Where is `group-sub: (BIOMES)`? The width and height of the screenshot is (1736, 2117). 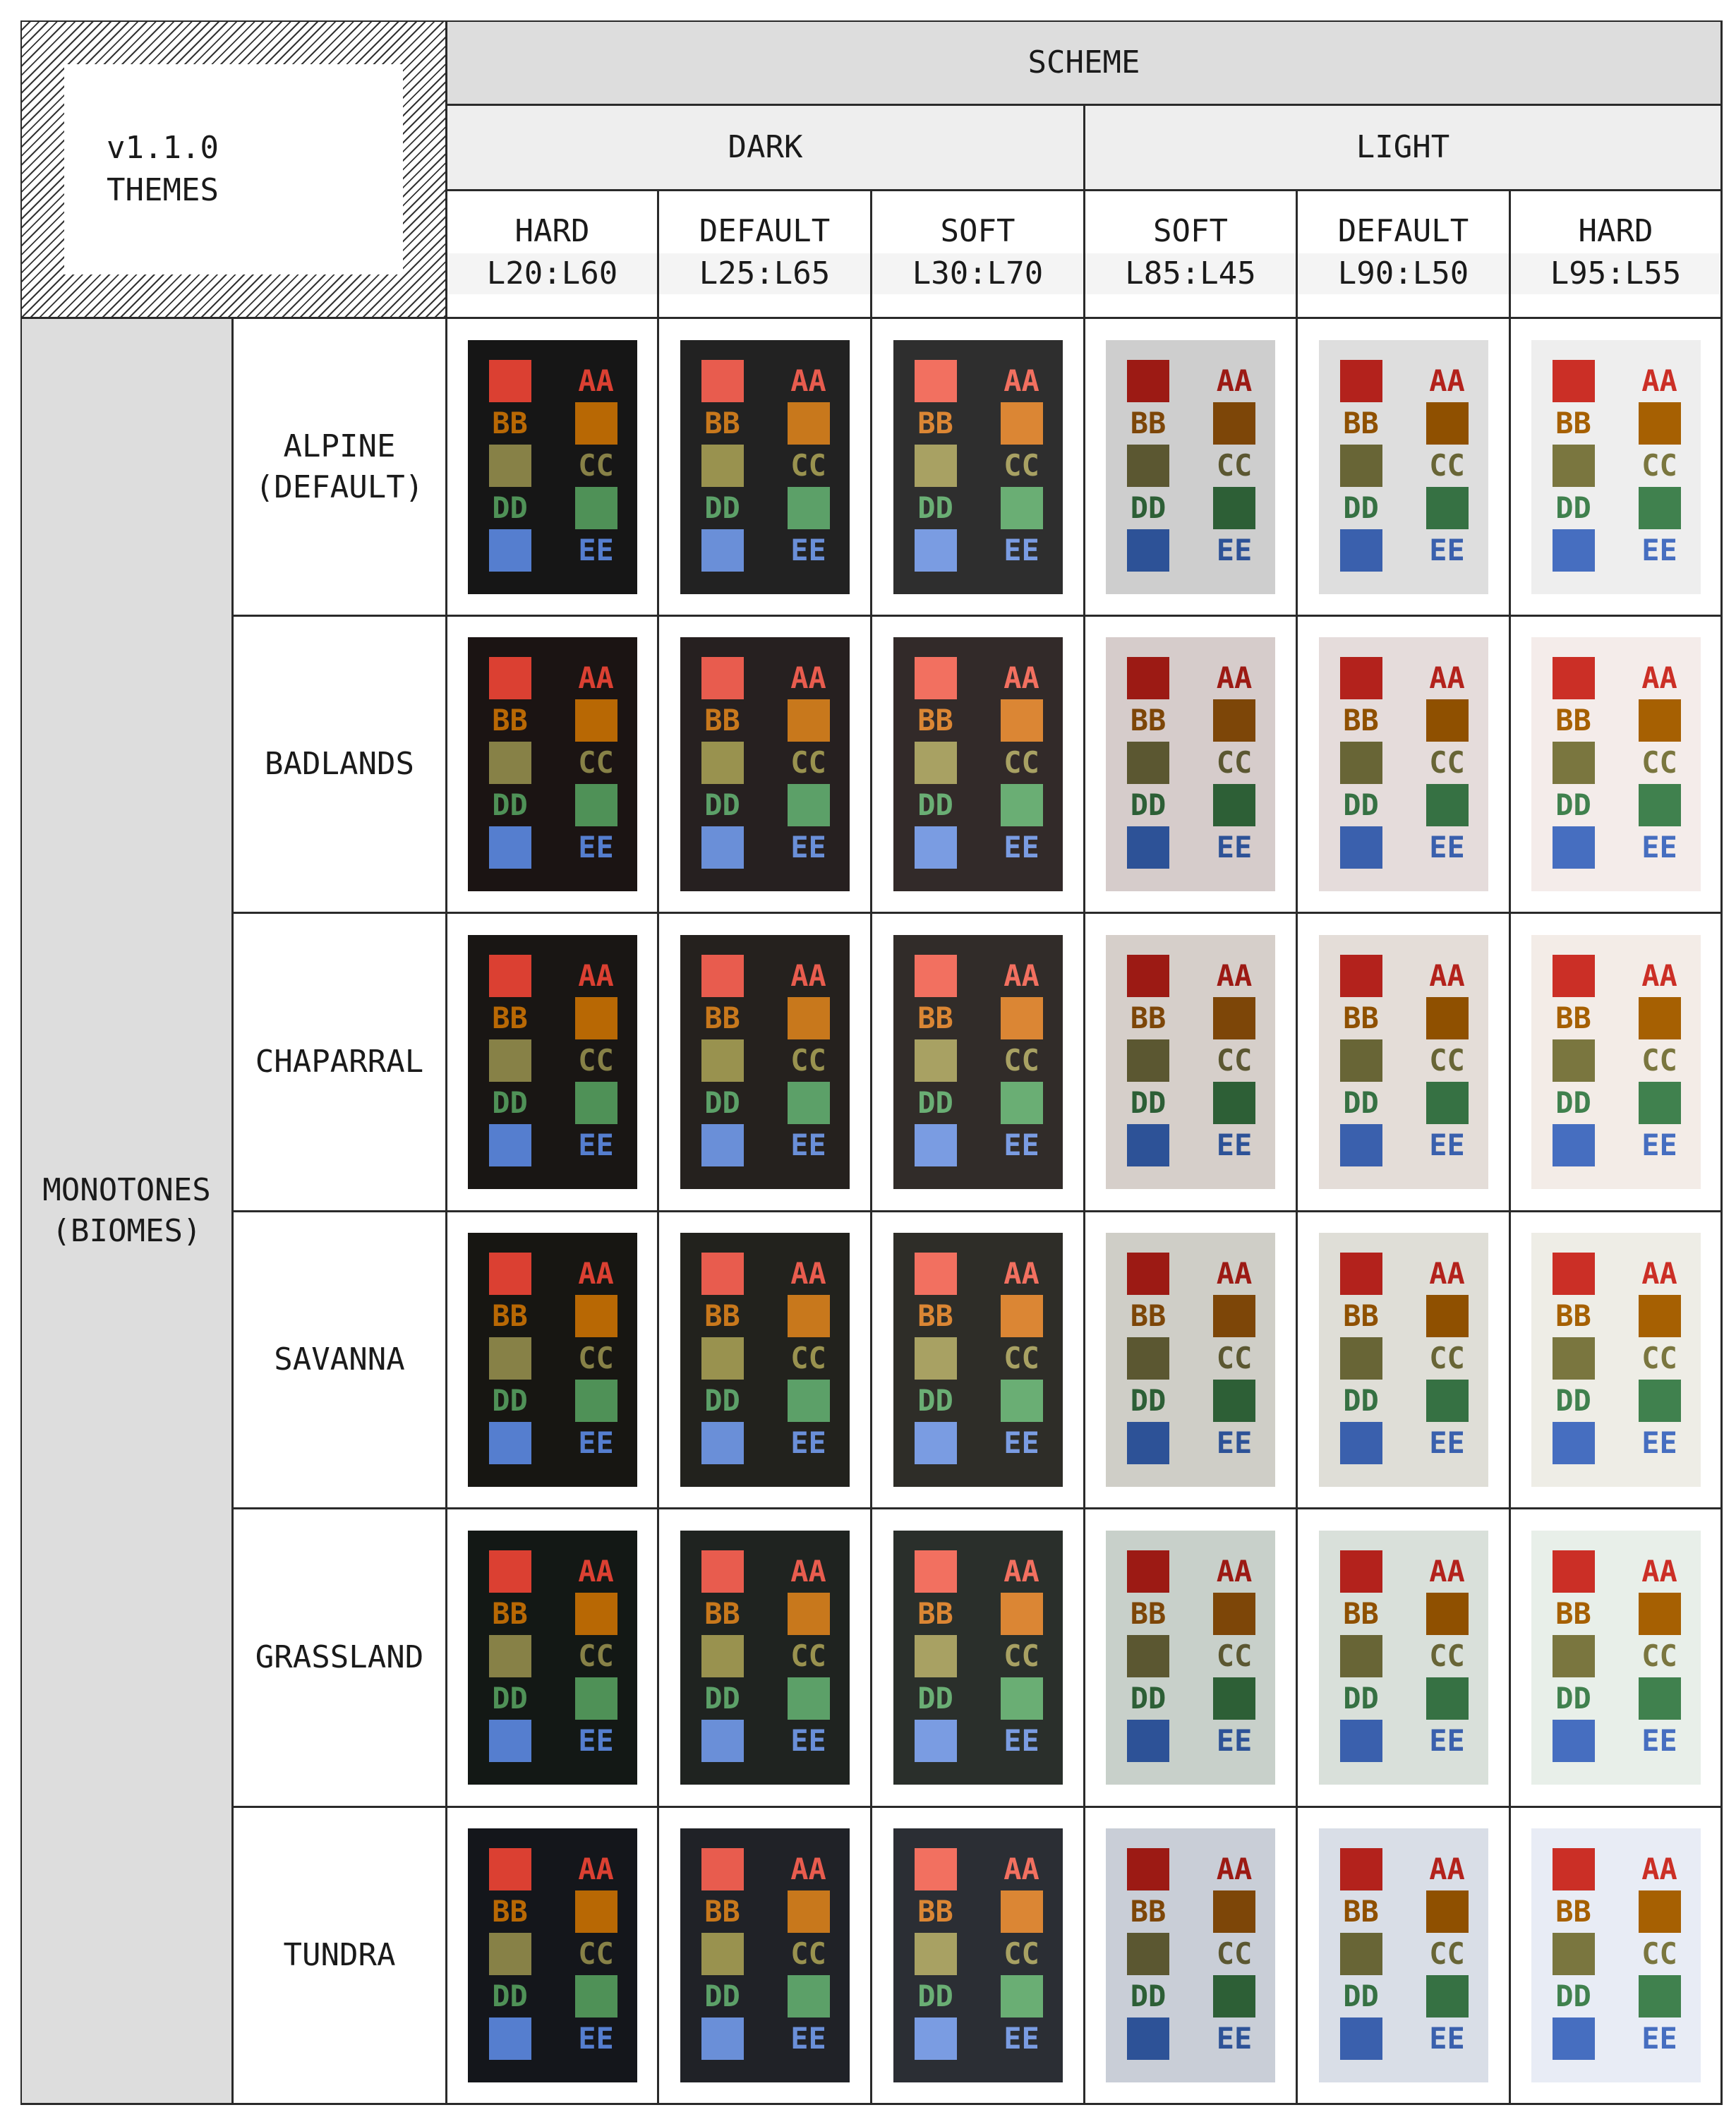 group-sub: (BIOMES) is located at coordinates (127, 1231).